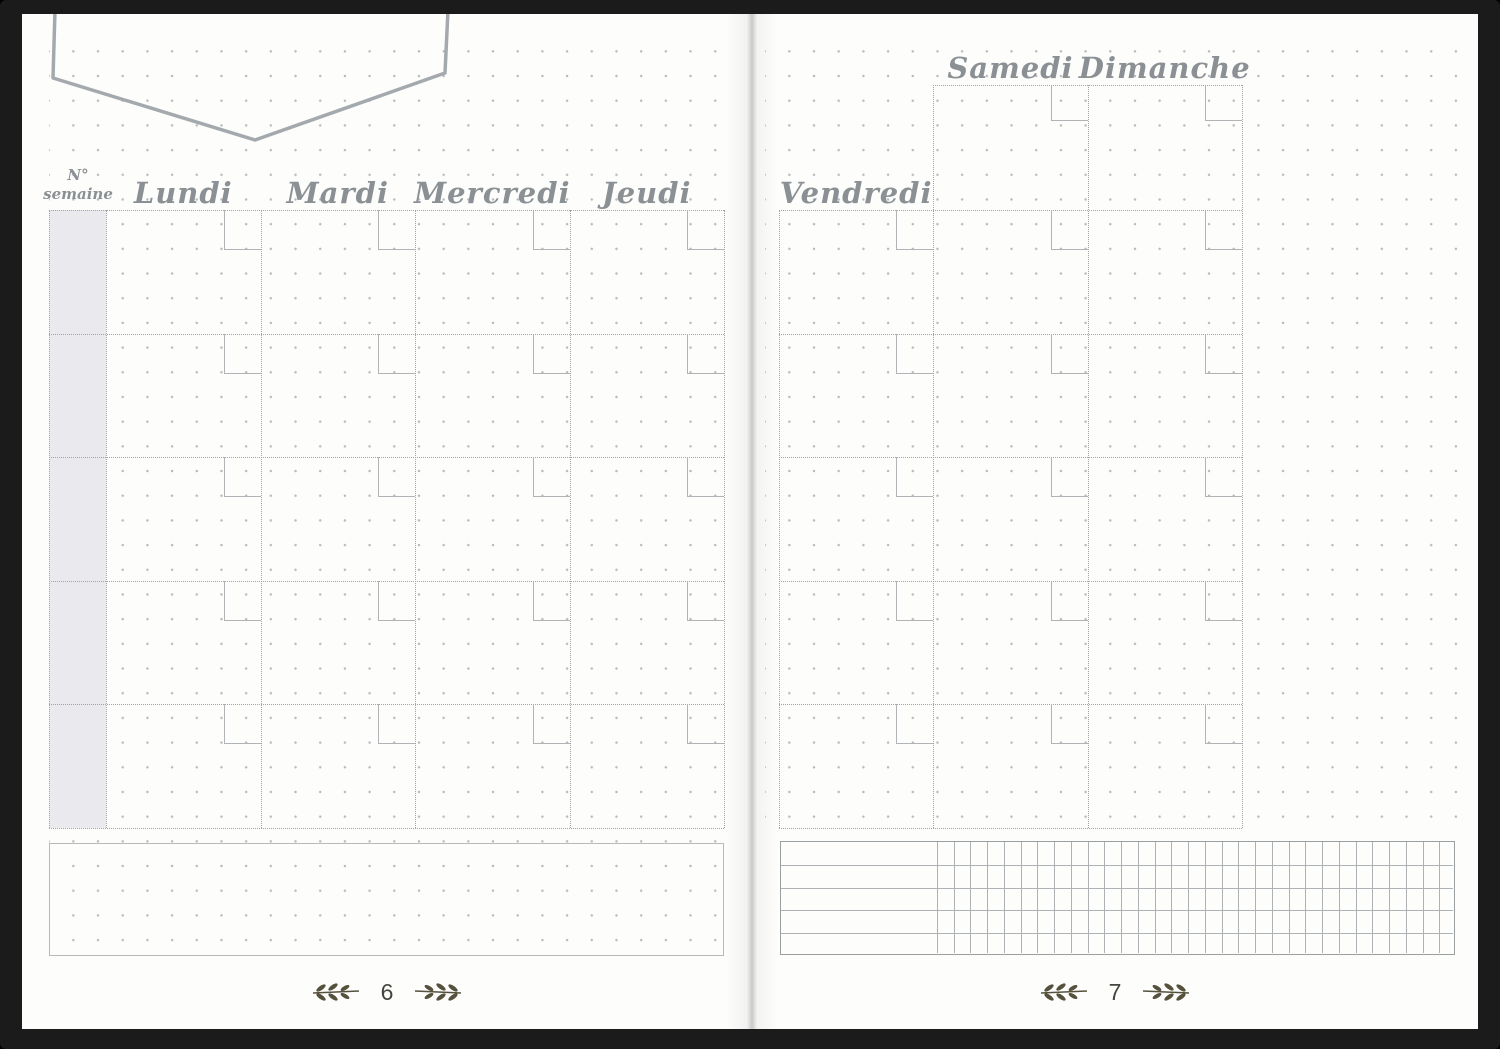  I want to click on left-page-footer: 6, so click(387, 992).